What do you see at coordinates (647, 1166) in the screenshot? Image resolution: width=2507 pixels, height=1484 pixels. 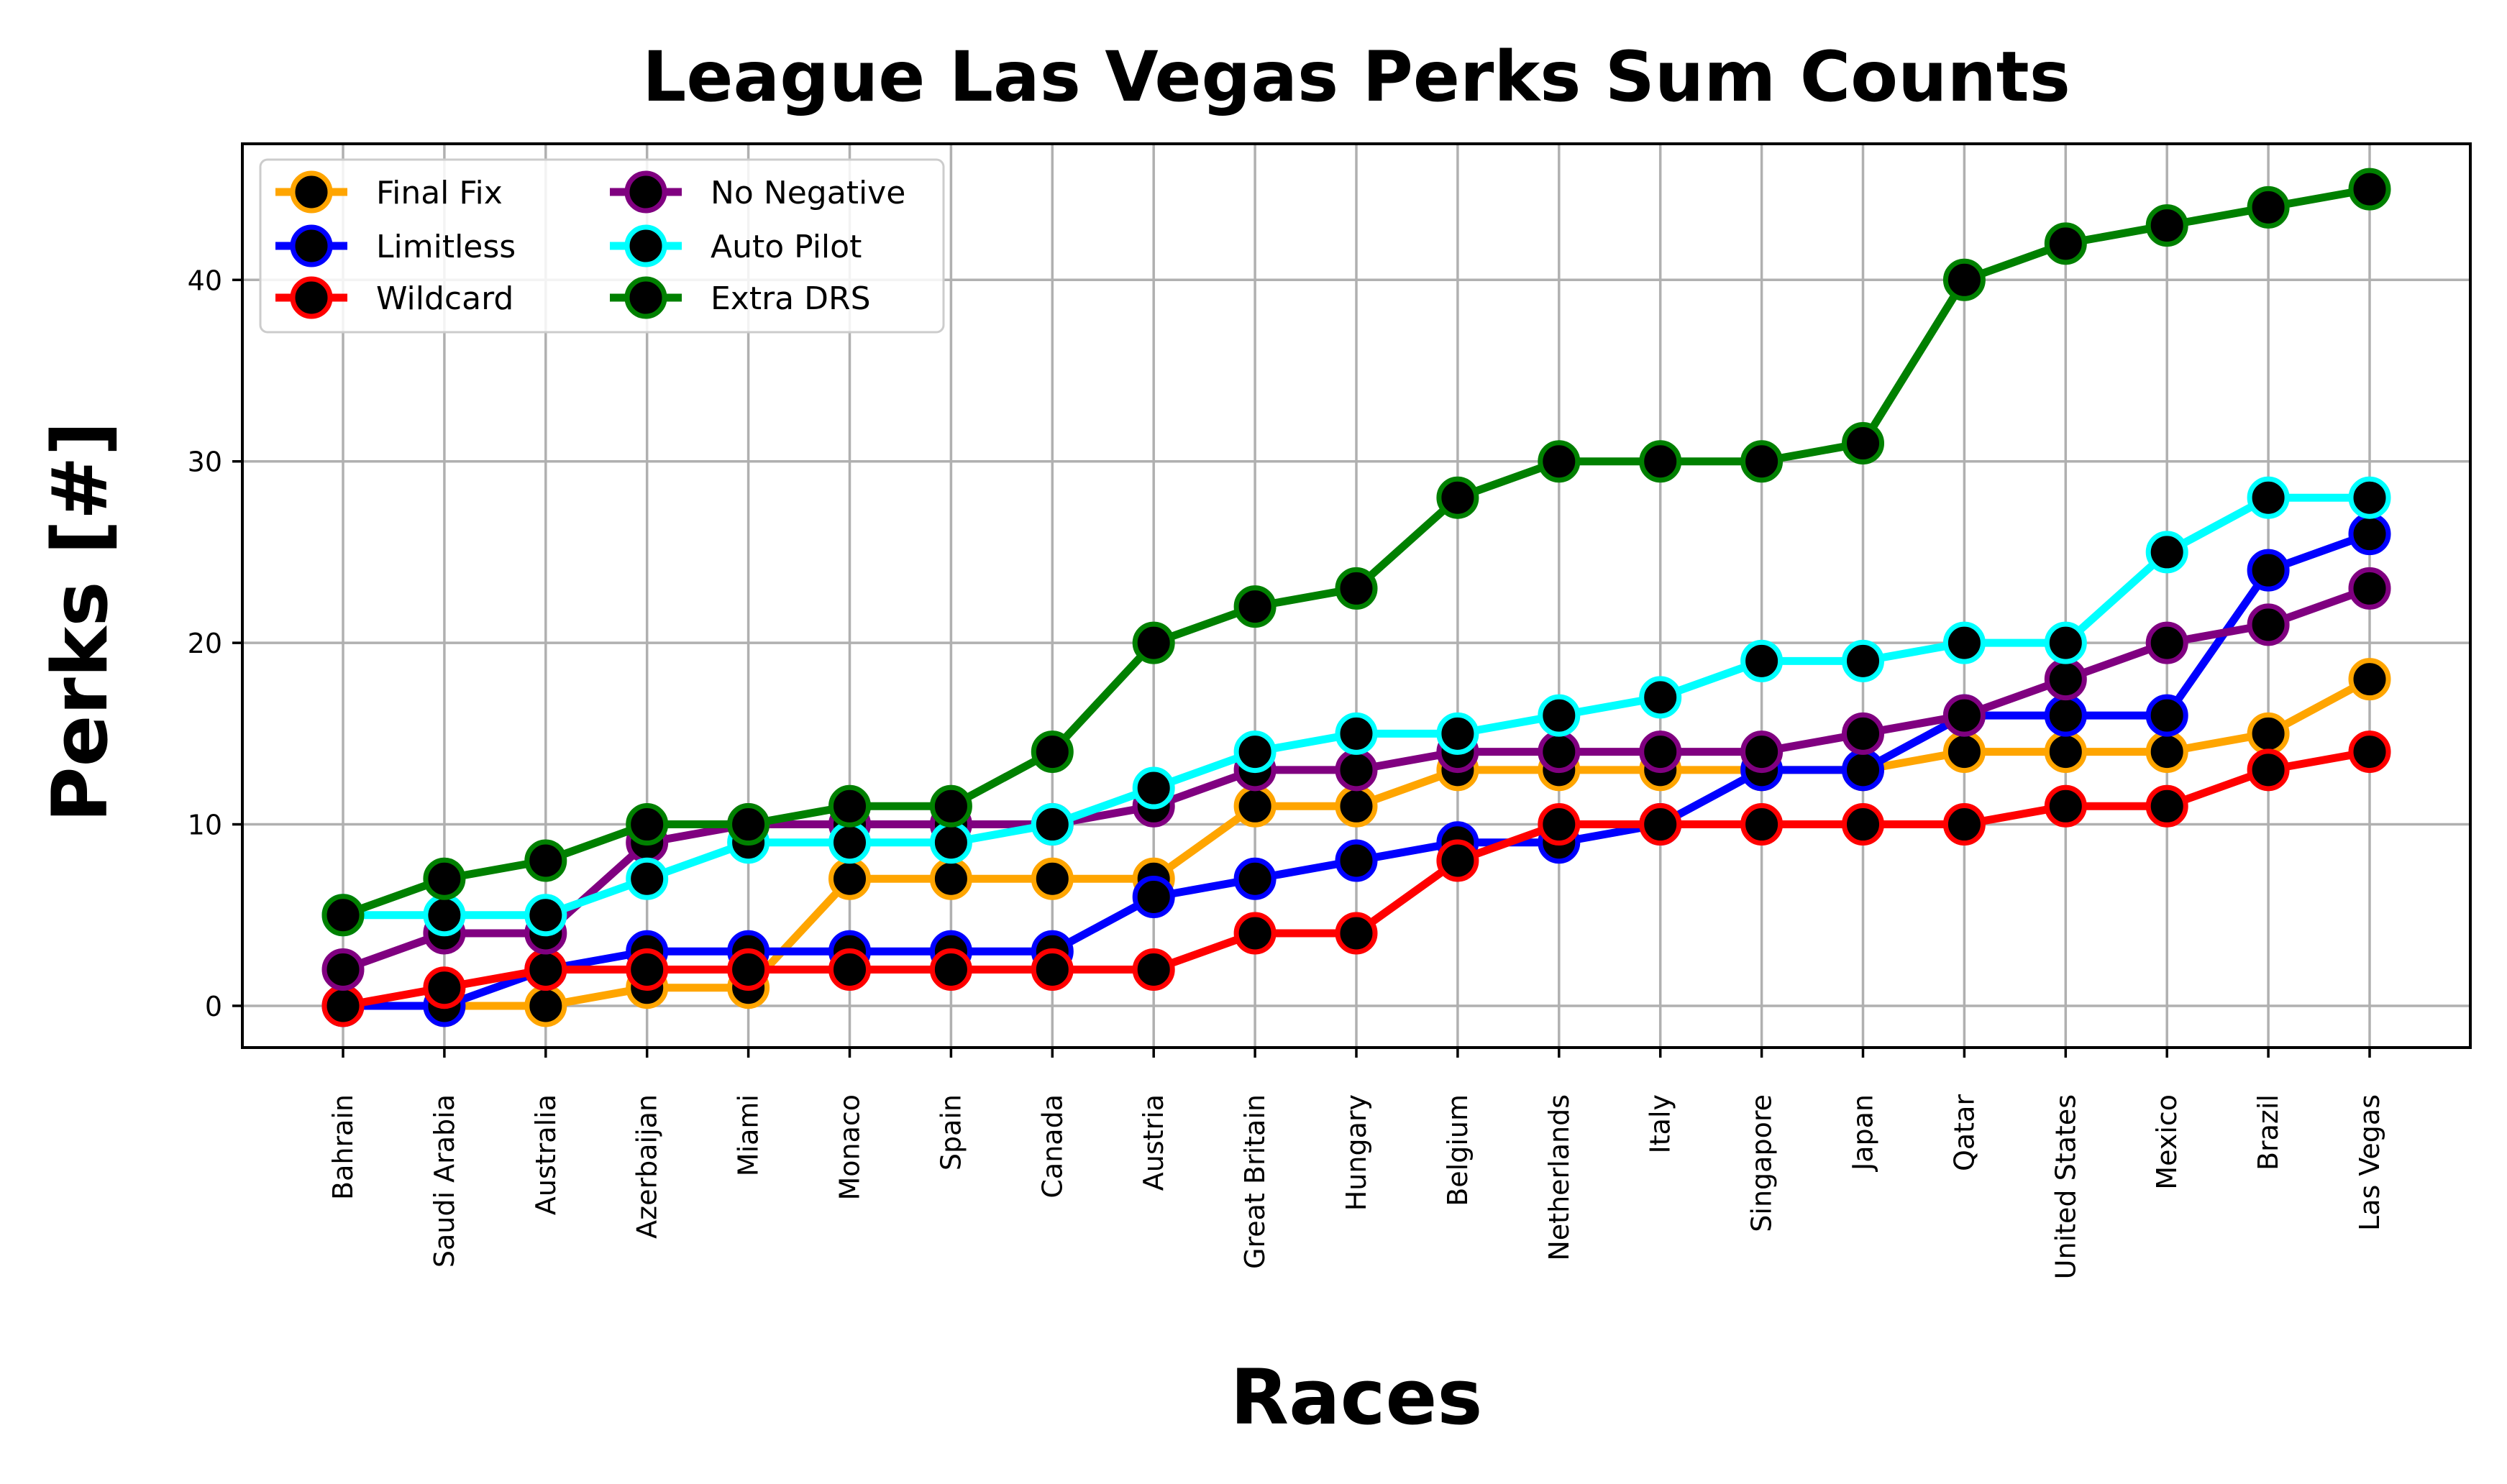 I see `x-tick-label: Azerbaijan` at bounding box center [647, 1166].